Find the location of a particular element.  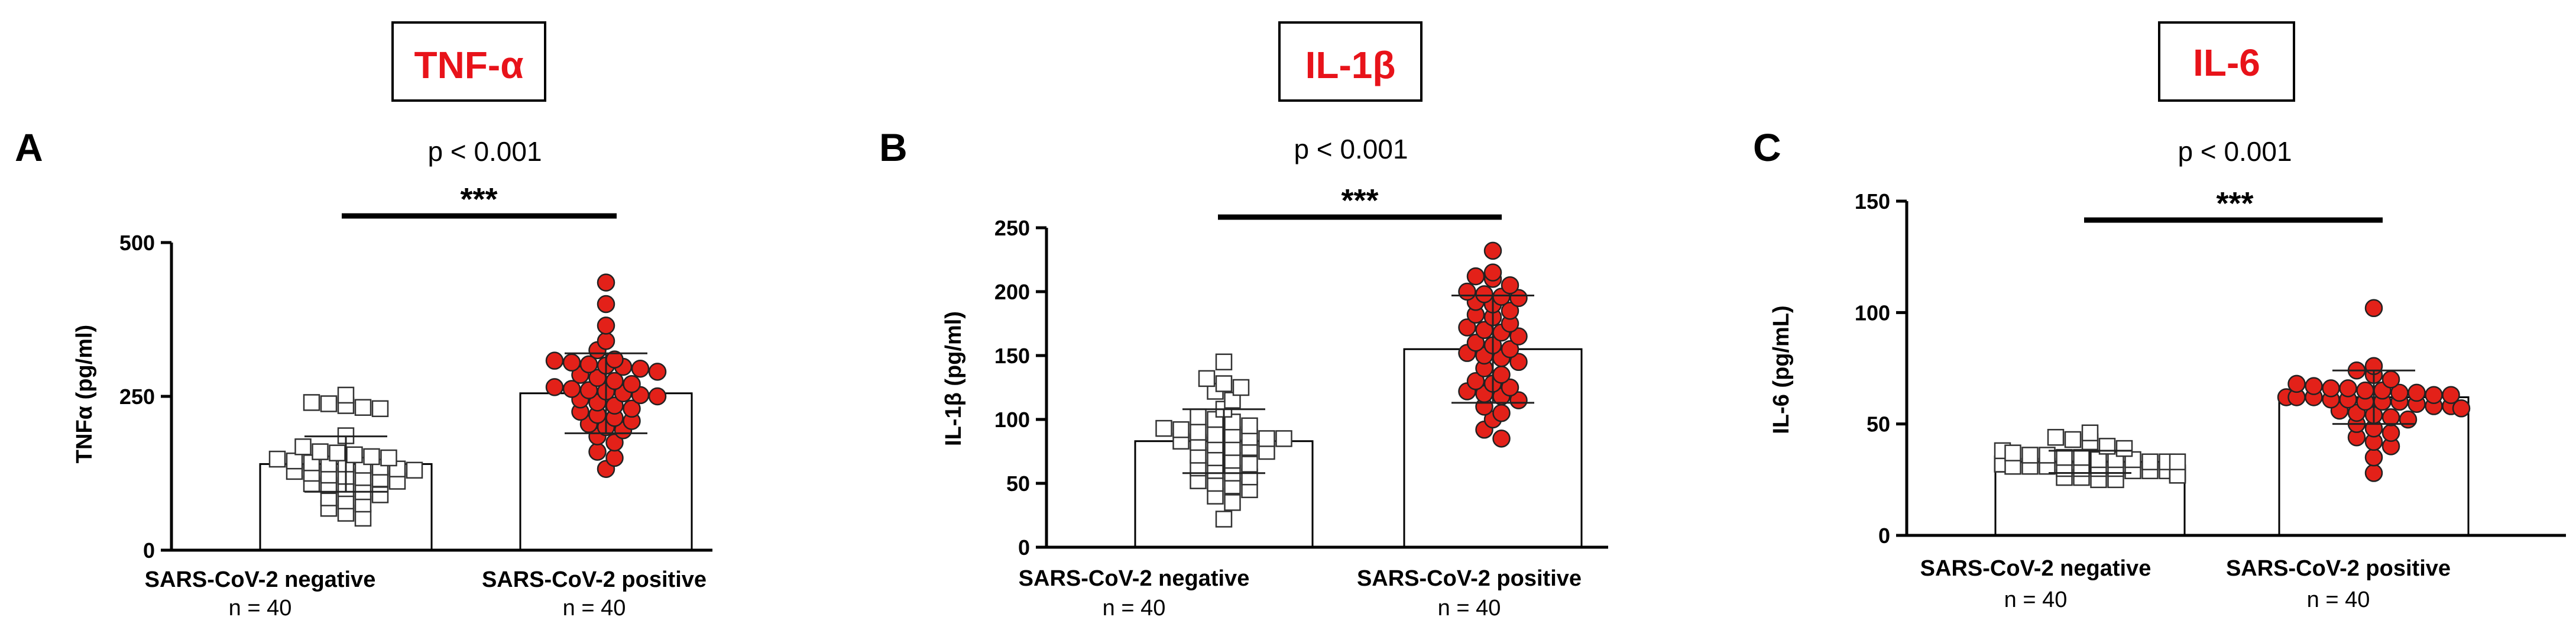

panel-letter-c: C is located at coordinates (1767, 147).